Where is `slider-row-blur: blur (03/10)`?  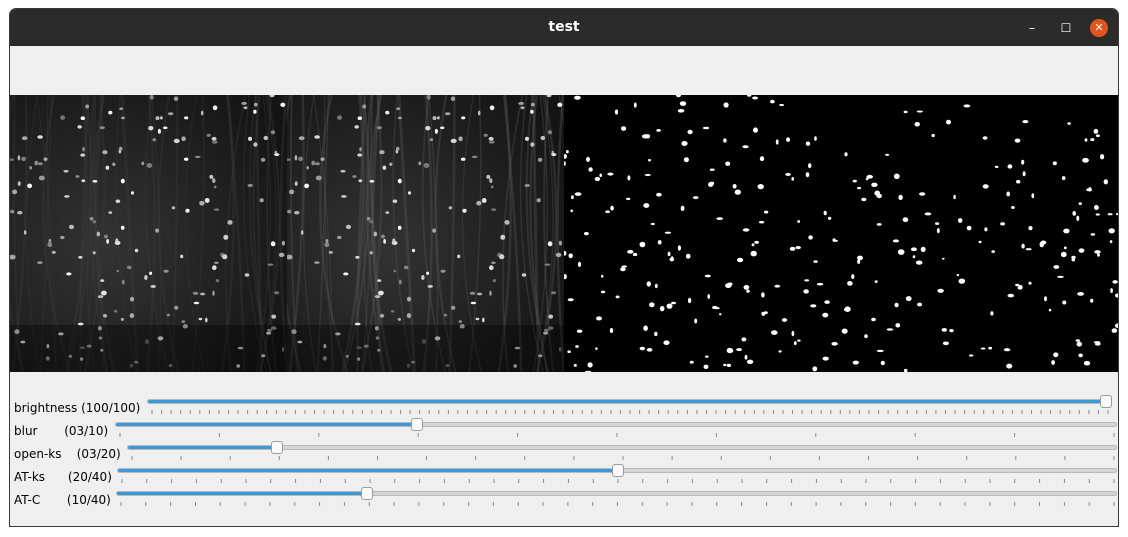
slider-row-blur: blur (03/10) is located at coordinates (564, 429).